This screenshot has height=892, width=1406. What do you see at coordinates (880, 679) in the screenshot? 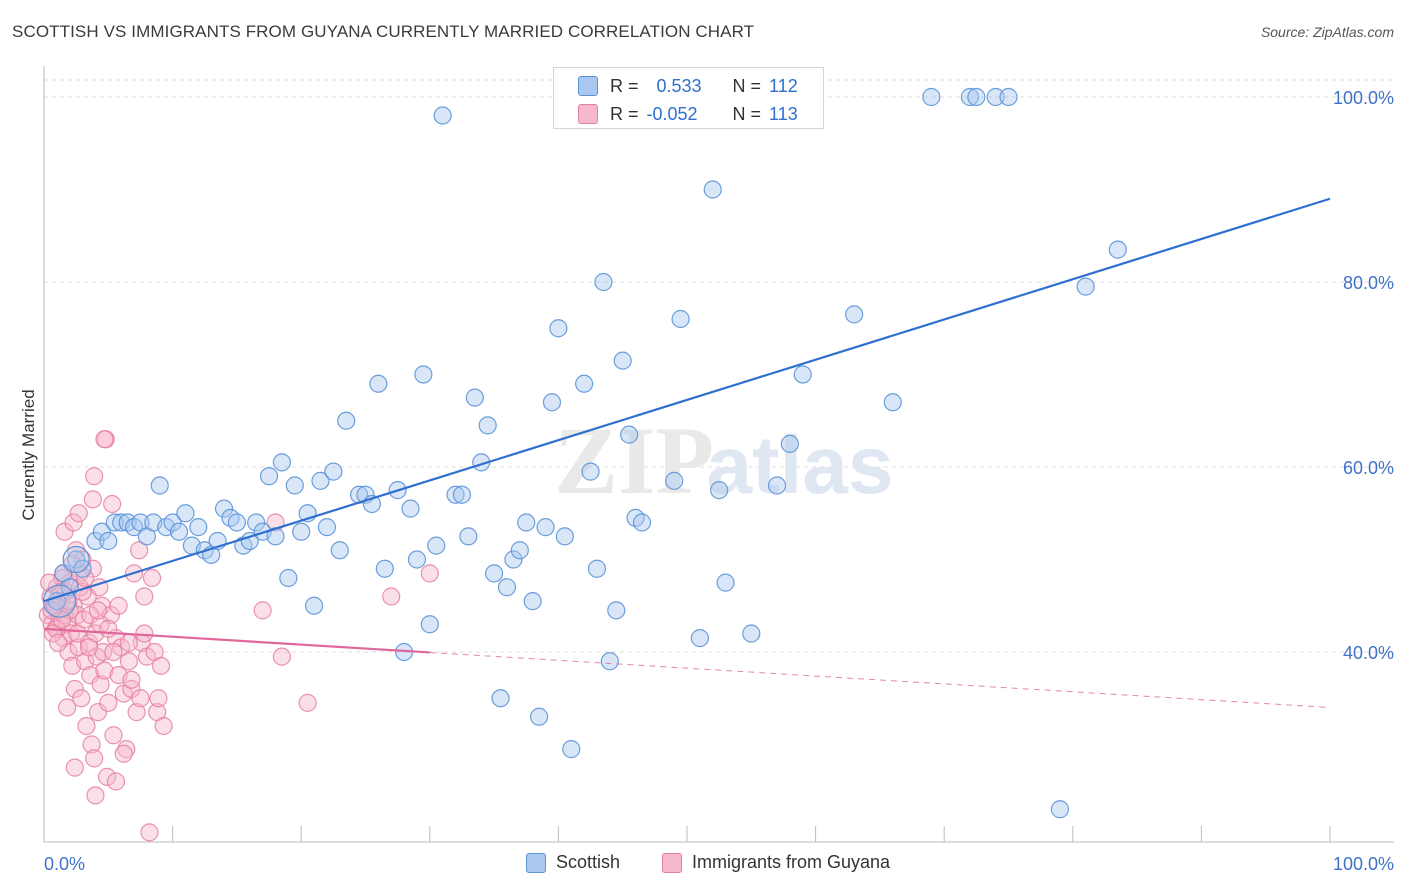
I see `guyana-trend-line-dashed` at bounding box center [880, 679].